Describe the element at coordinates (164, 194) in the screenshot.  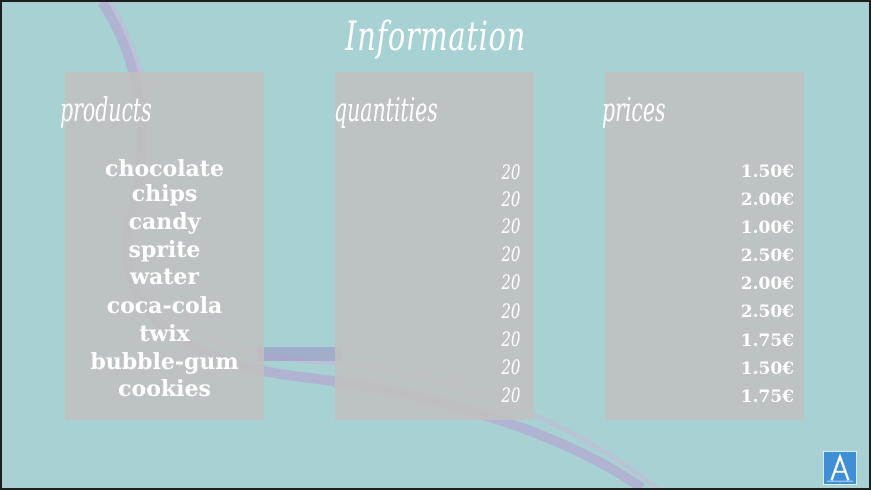
I see `product-item: chips` at that location.